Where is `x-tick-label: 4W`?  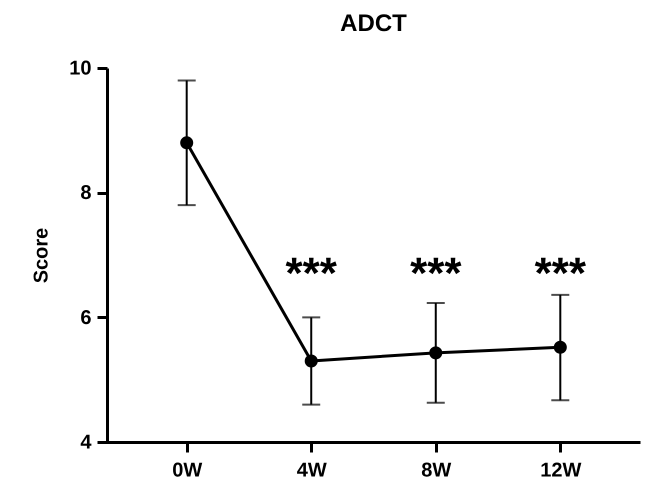 x-tick-label: 4W is located at coordinates (311, 471).